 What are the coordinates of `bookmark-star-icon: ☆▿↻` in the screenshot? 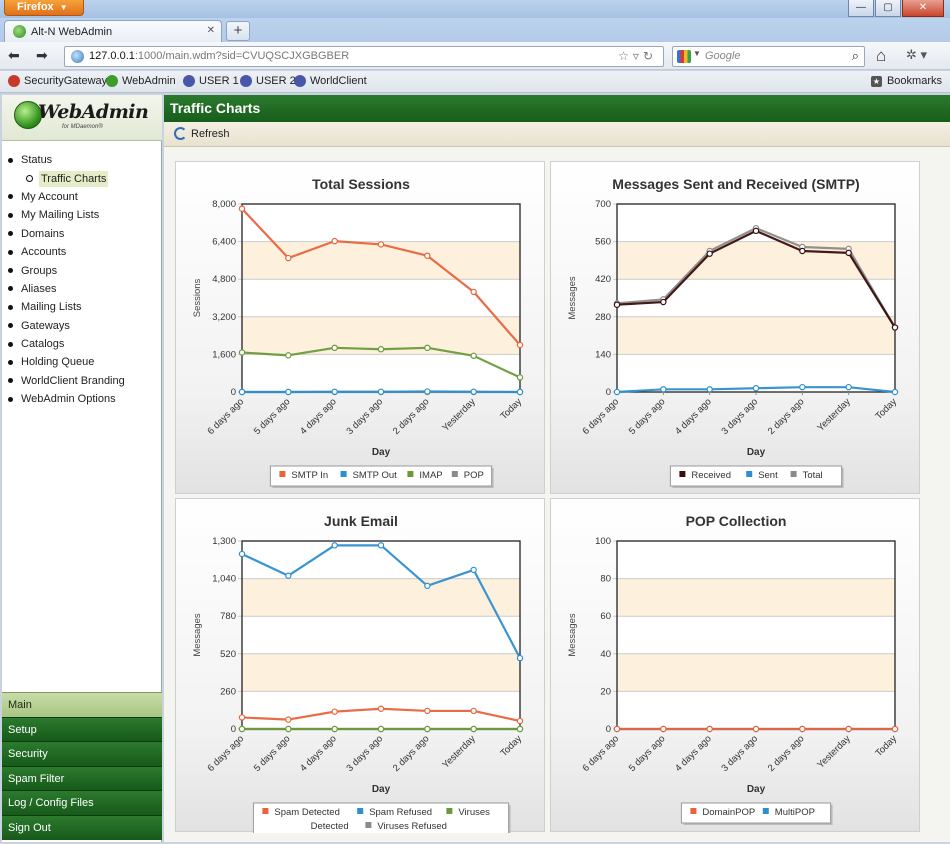 It's located at (637, 56).